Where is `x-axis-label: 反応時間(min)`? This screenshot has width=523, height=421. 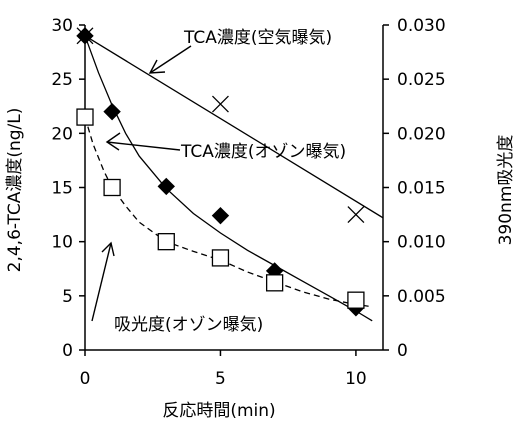
x-axis-label: 反応時間(min) is located at coordinates (218, 411).